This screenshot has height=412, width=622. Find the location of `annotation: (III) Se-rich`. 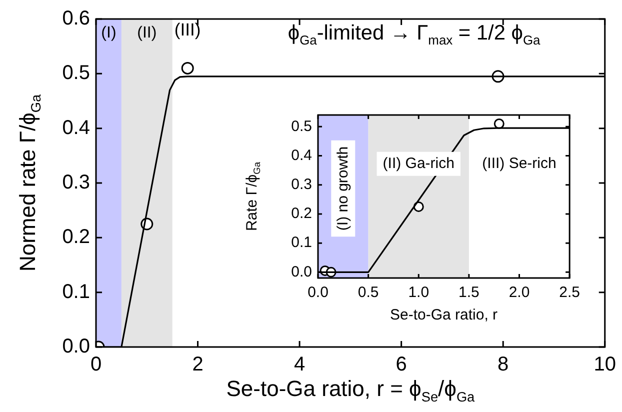

annotation: (III) Se-rich is located at coordinates (519, 163).